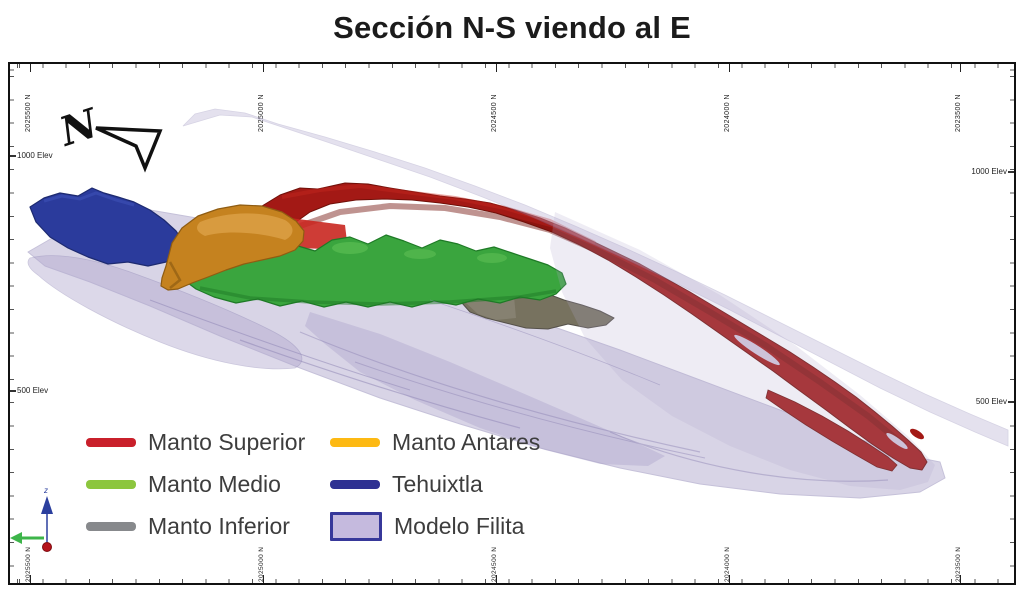 The width and height of the screenshot is (1024, 601). I want to click on northing-label-bottom: 2023500 N, so click(958, 564).